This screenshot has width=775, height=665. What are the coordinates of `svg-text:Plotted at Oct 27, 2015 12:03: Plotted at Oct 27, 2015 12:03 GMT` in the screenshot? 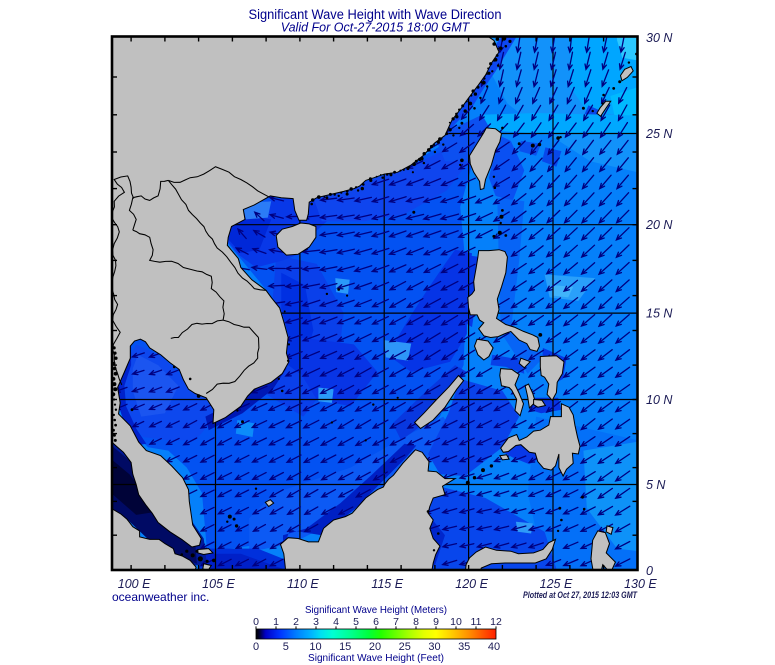 It's located at (580, 595).